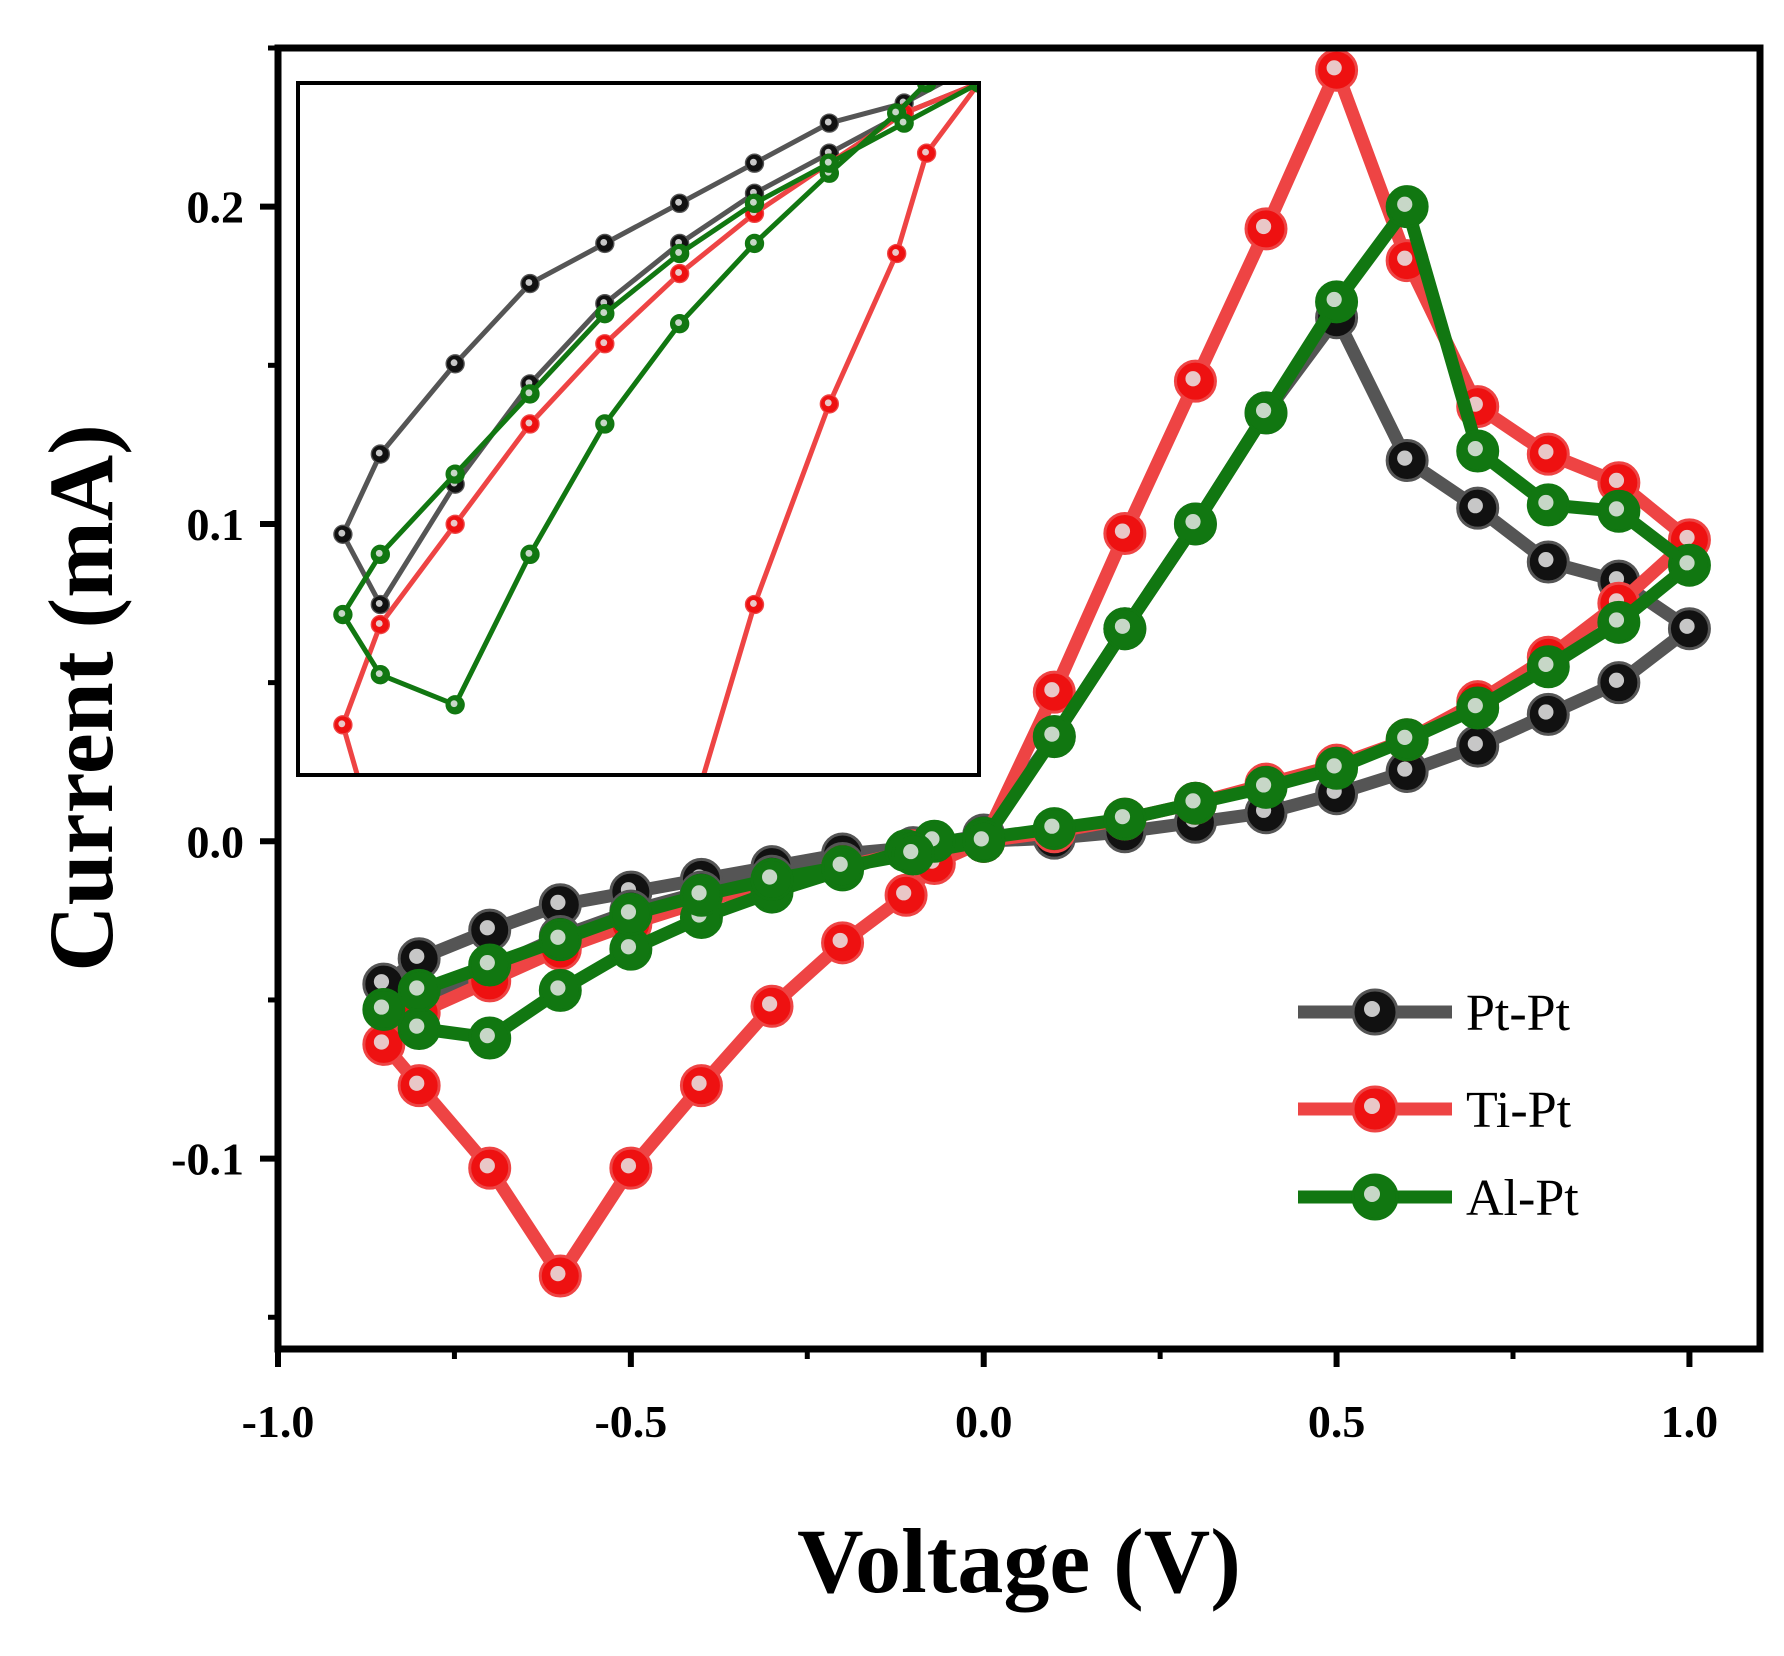 This screenshot has height=1656, width=1784. I want to click on y-axis-title: Current (mA), so click(81, 698).